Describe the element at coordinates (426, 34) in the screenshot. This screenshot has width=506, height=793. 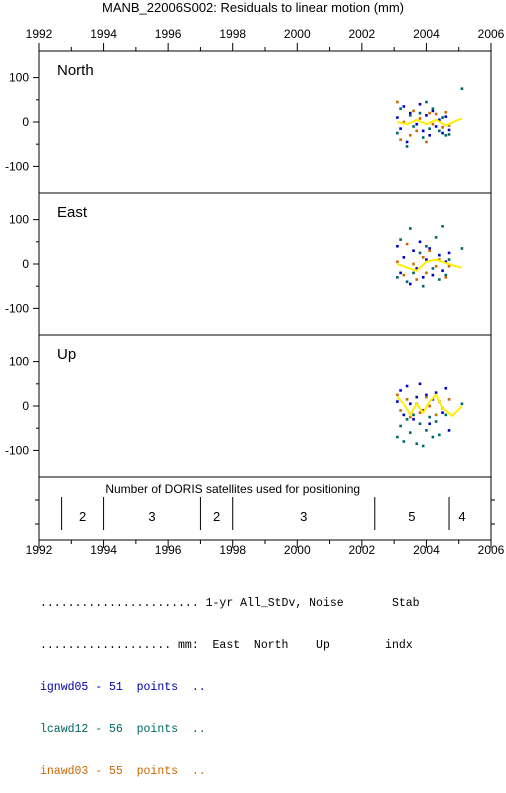
I see `x-tick-label-top: 2004` at that location.